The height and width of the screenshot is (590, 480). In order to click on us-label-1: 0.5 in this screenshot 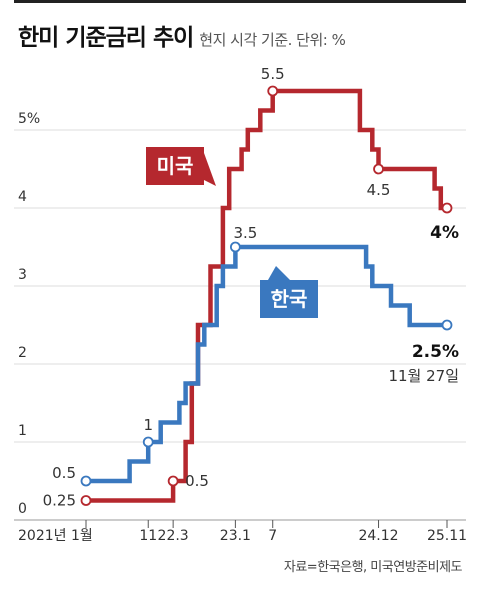, I will do `click(197, 481)`.